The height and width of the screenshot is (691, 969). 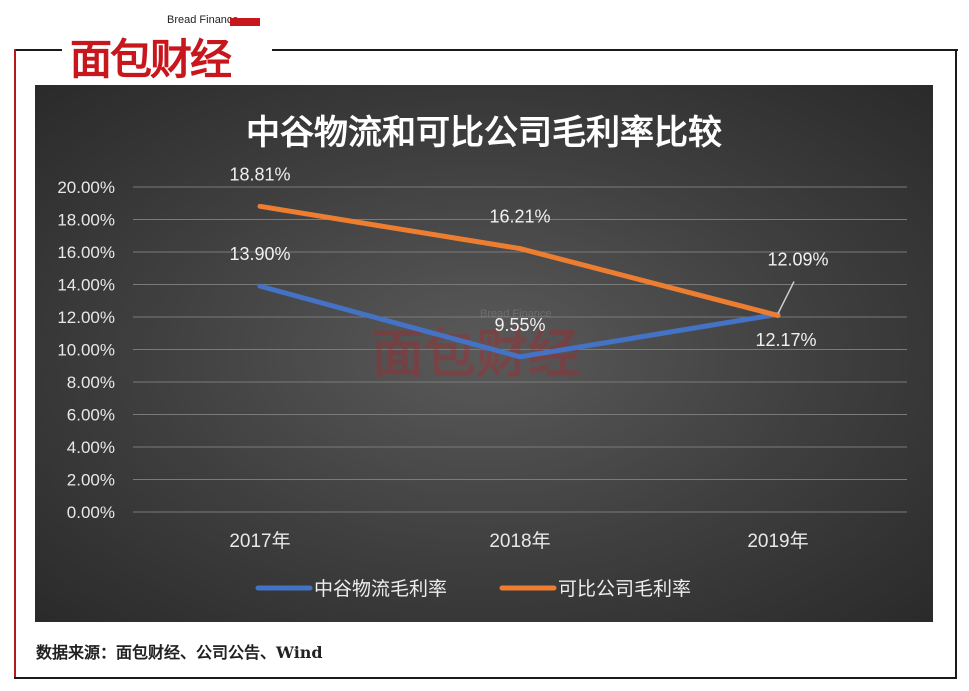 I want to click on data-label-leader, so click(x=786, y=297).